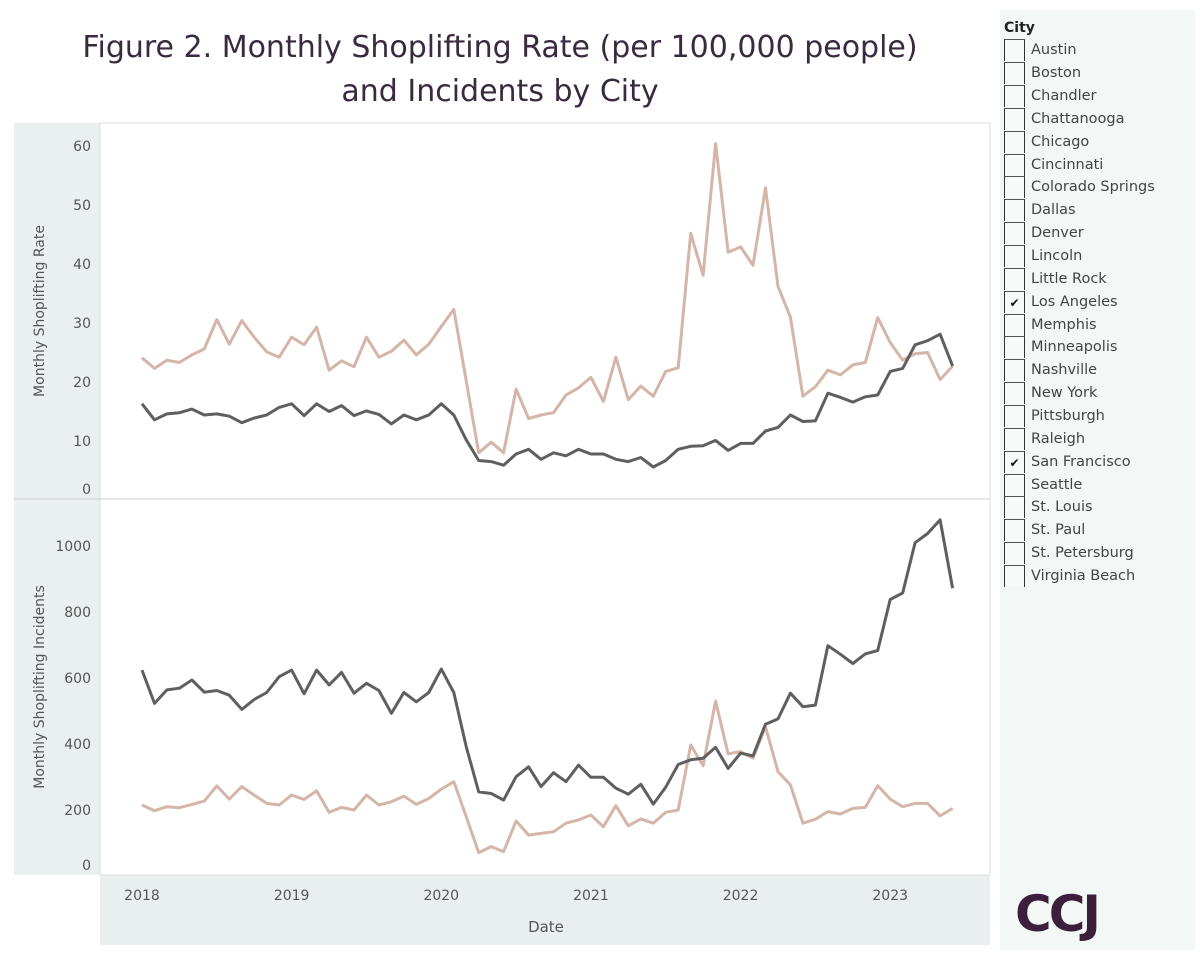 This screenshot has width=1200, height=960. I want to click on city-filter-label: St. Petersburg, so click(1082, 553).